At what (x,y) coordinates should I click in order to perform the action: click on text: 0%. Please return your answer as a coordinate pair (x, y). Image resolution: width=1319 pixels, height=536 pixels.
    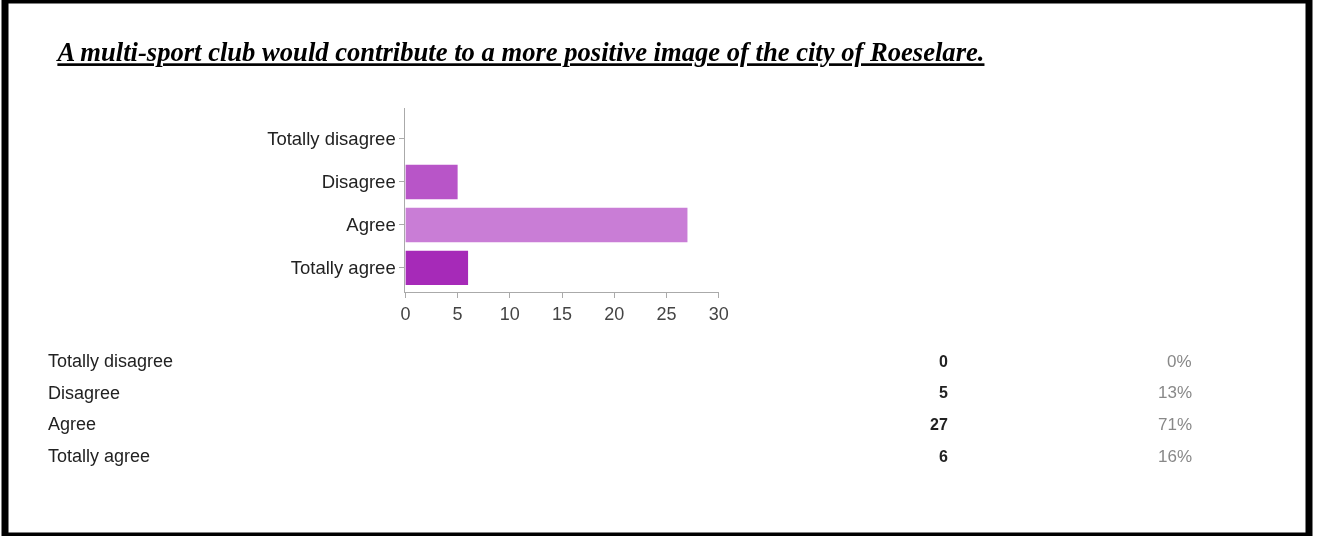
    Looking at the image, I should click on (1179, 361).